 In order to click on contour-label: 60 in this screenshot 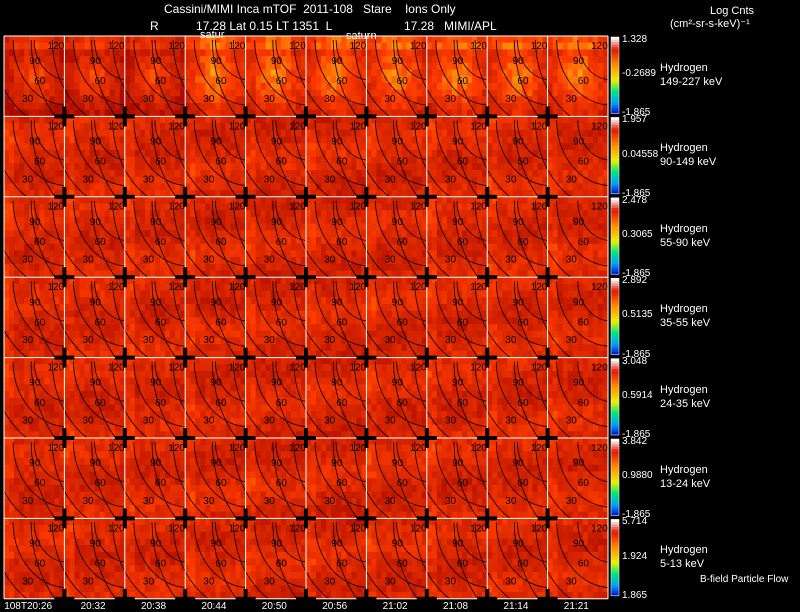, I will do `click(221, 162)`.